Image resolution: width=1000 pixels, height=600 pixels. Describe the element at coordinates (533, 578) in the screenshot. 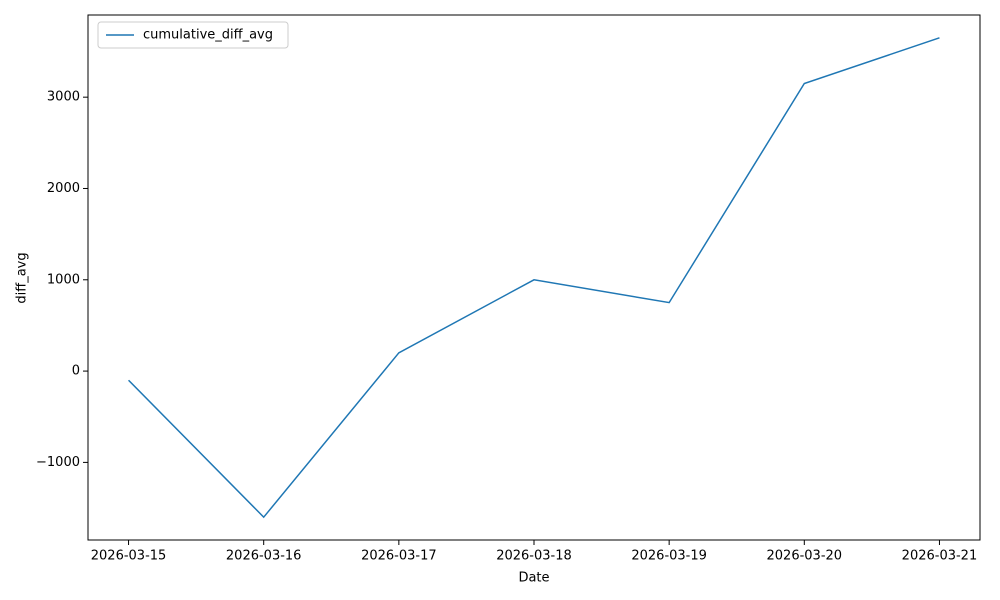

I see `x-axis-label: Date` at that location.